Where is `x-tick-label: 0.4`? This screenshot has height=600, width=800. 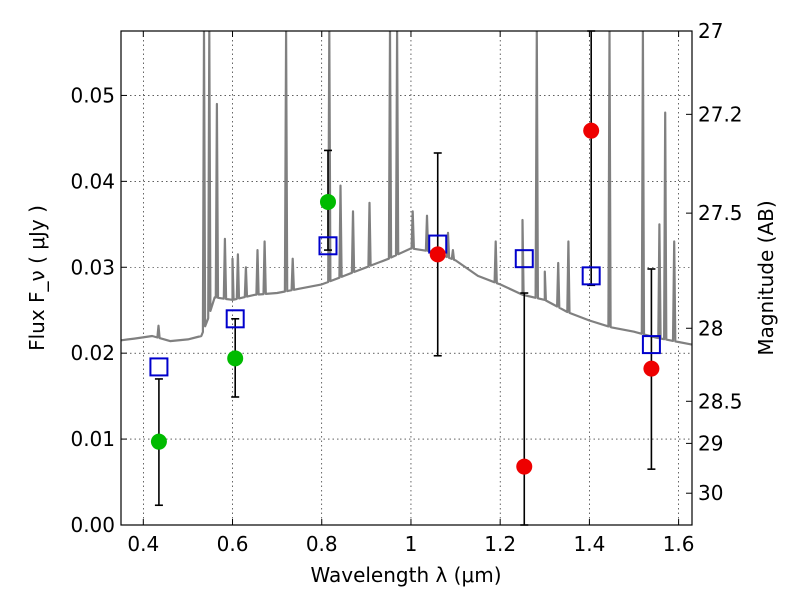
x-tick-label: 0.4 is located at coordinates (143, 544).